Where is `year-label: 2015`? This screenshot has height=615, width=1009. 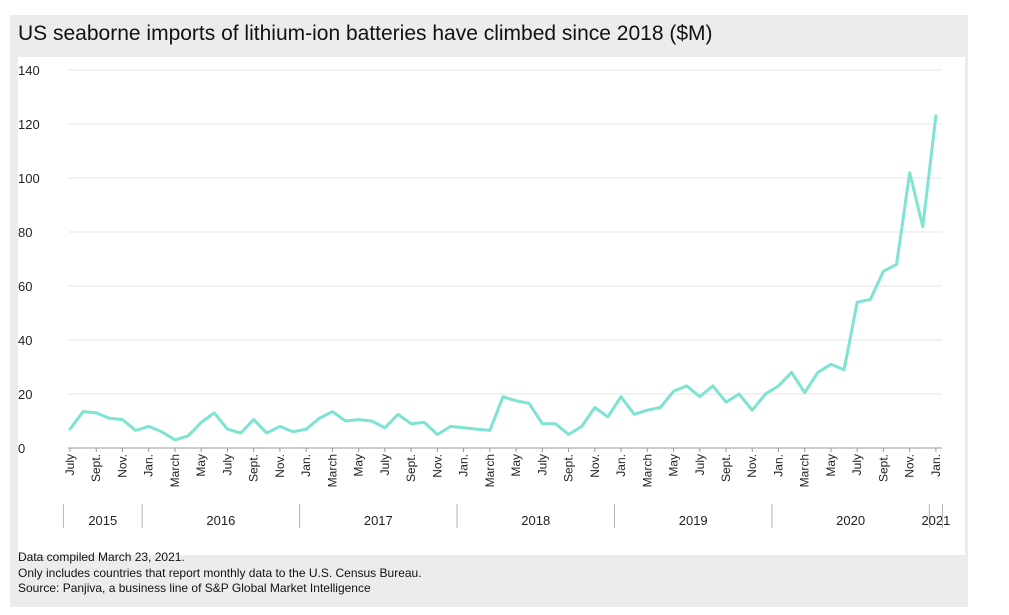
year-label: 2015 is located at coordinates (102, 520).